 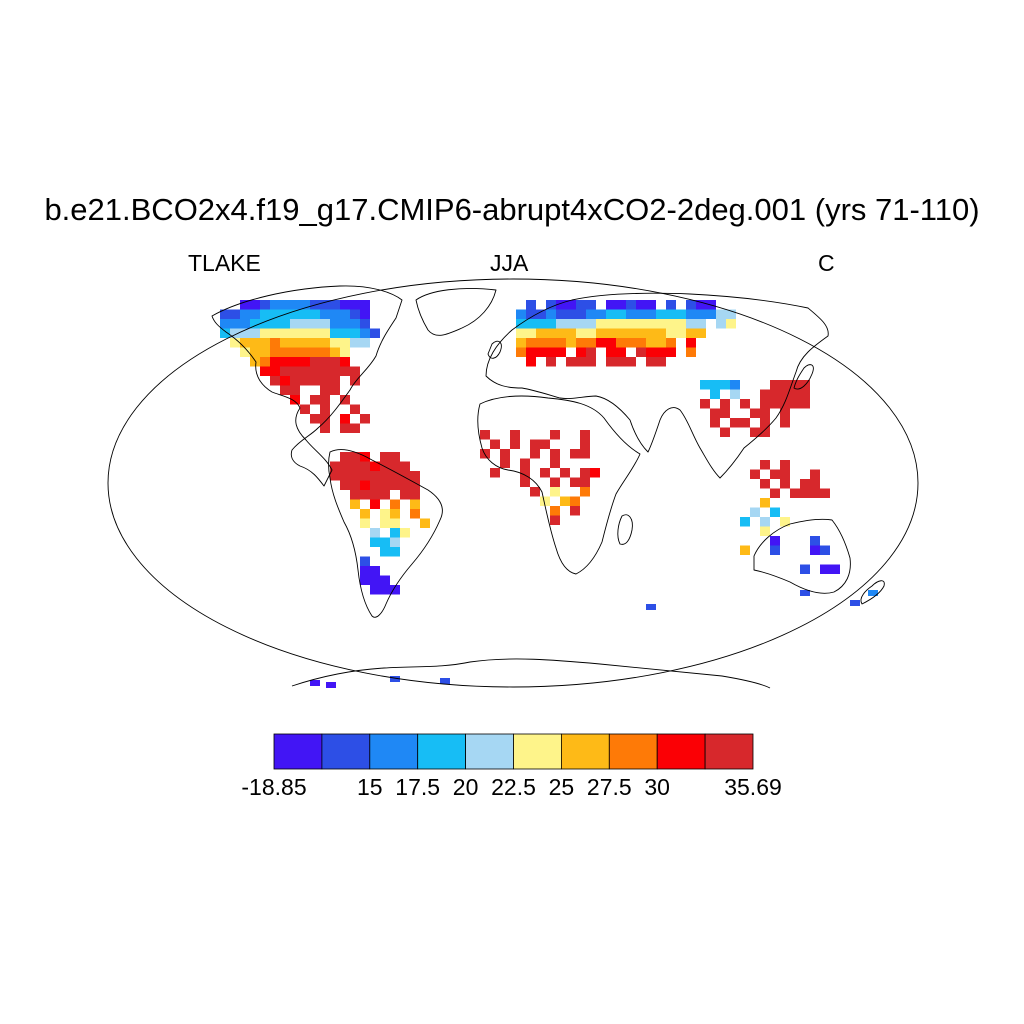 I want to click on madagascar-coast, so click(x=625, y=529).